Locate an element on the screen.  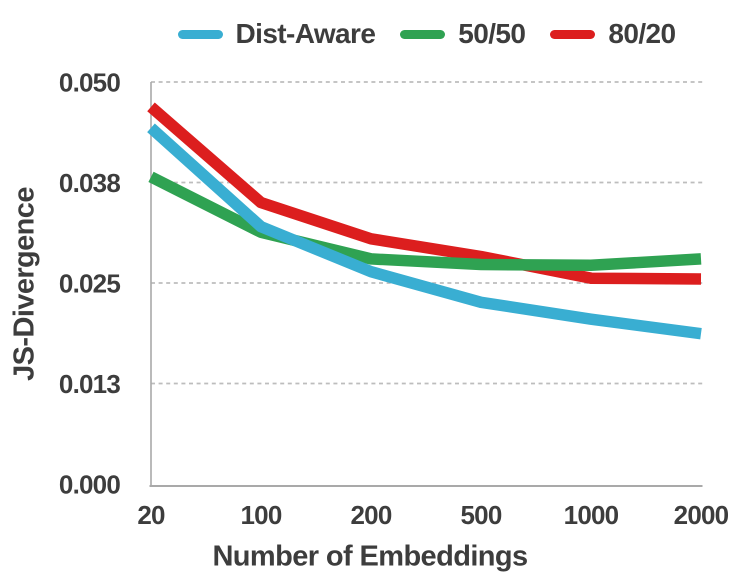
x-tick-label: 100 is located at coordinates (261, 515).